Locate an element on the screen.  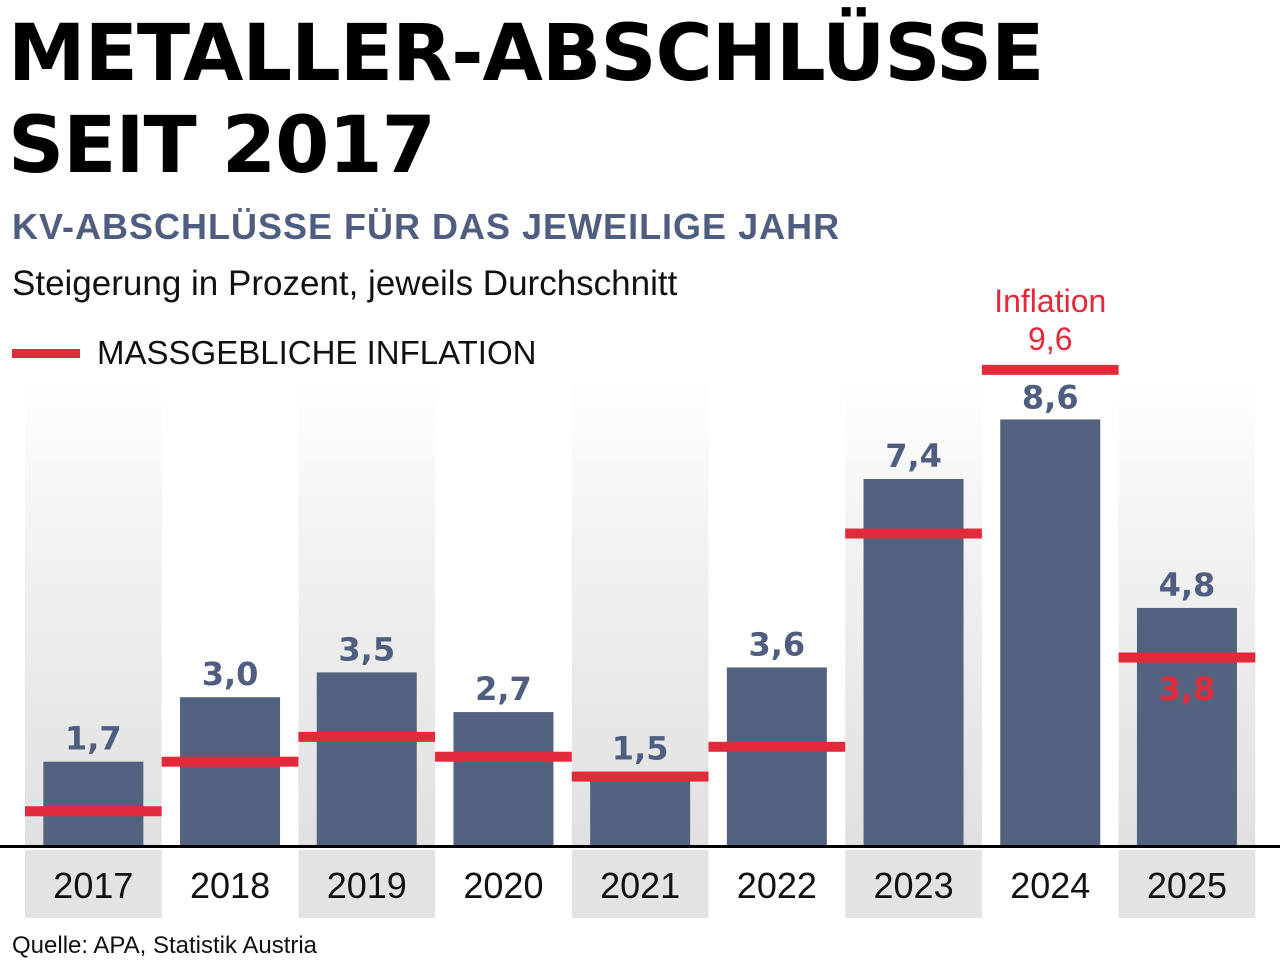
title-line-1: METALLER-ABSCHLÜSSE is located at coordinates (526, 54).